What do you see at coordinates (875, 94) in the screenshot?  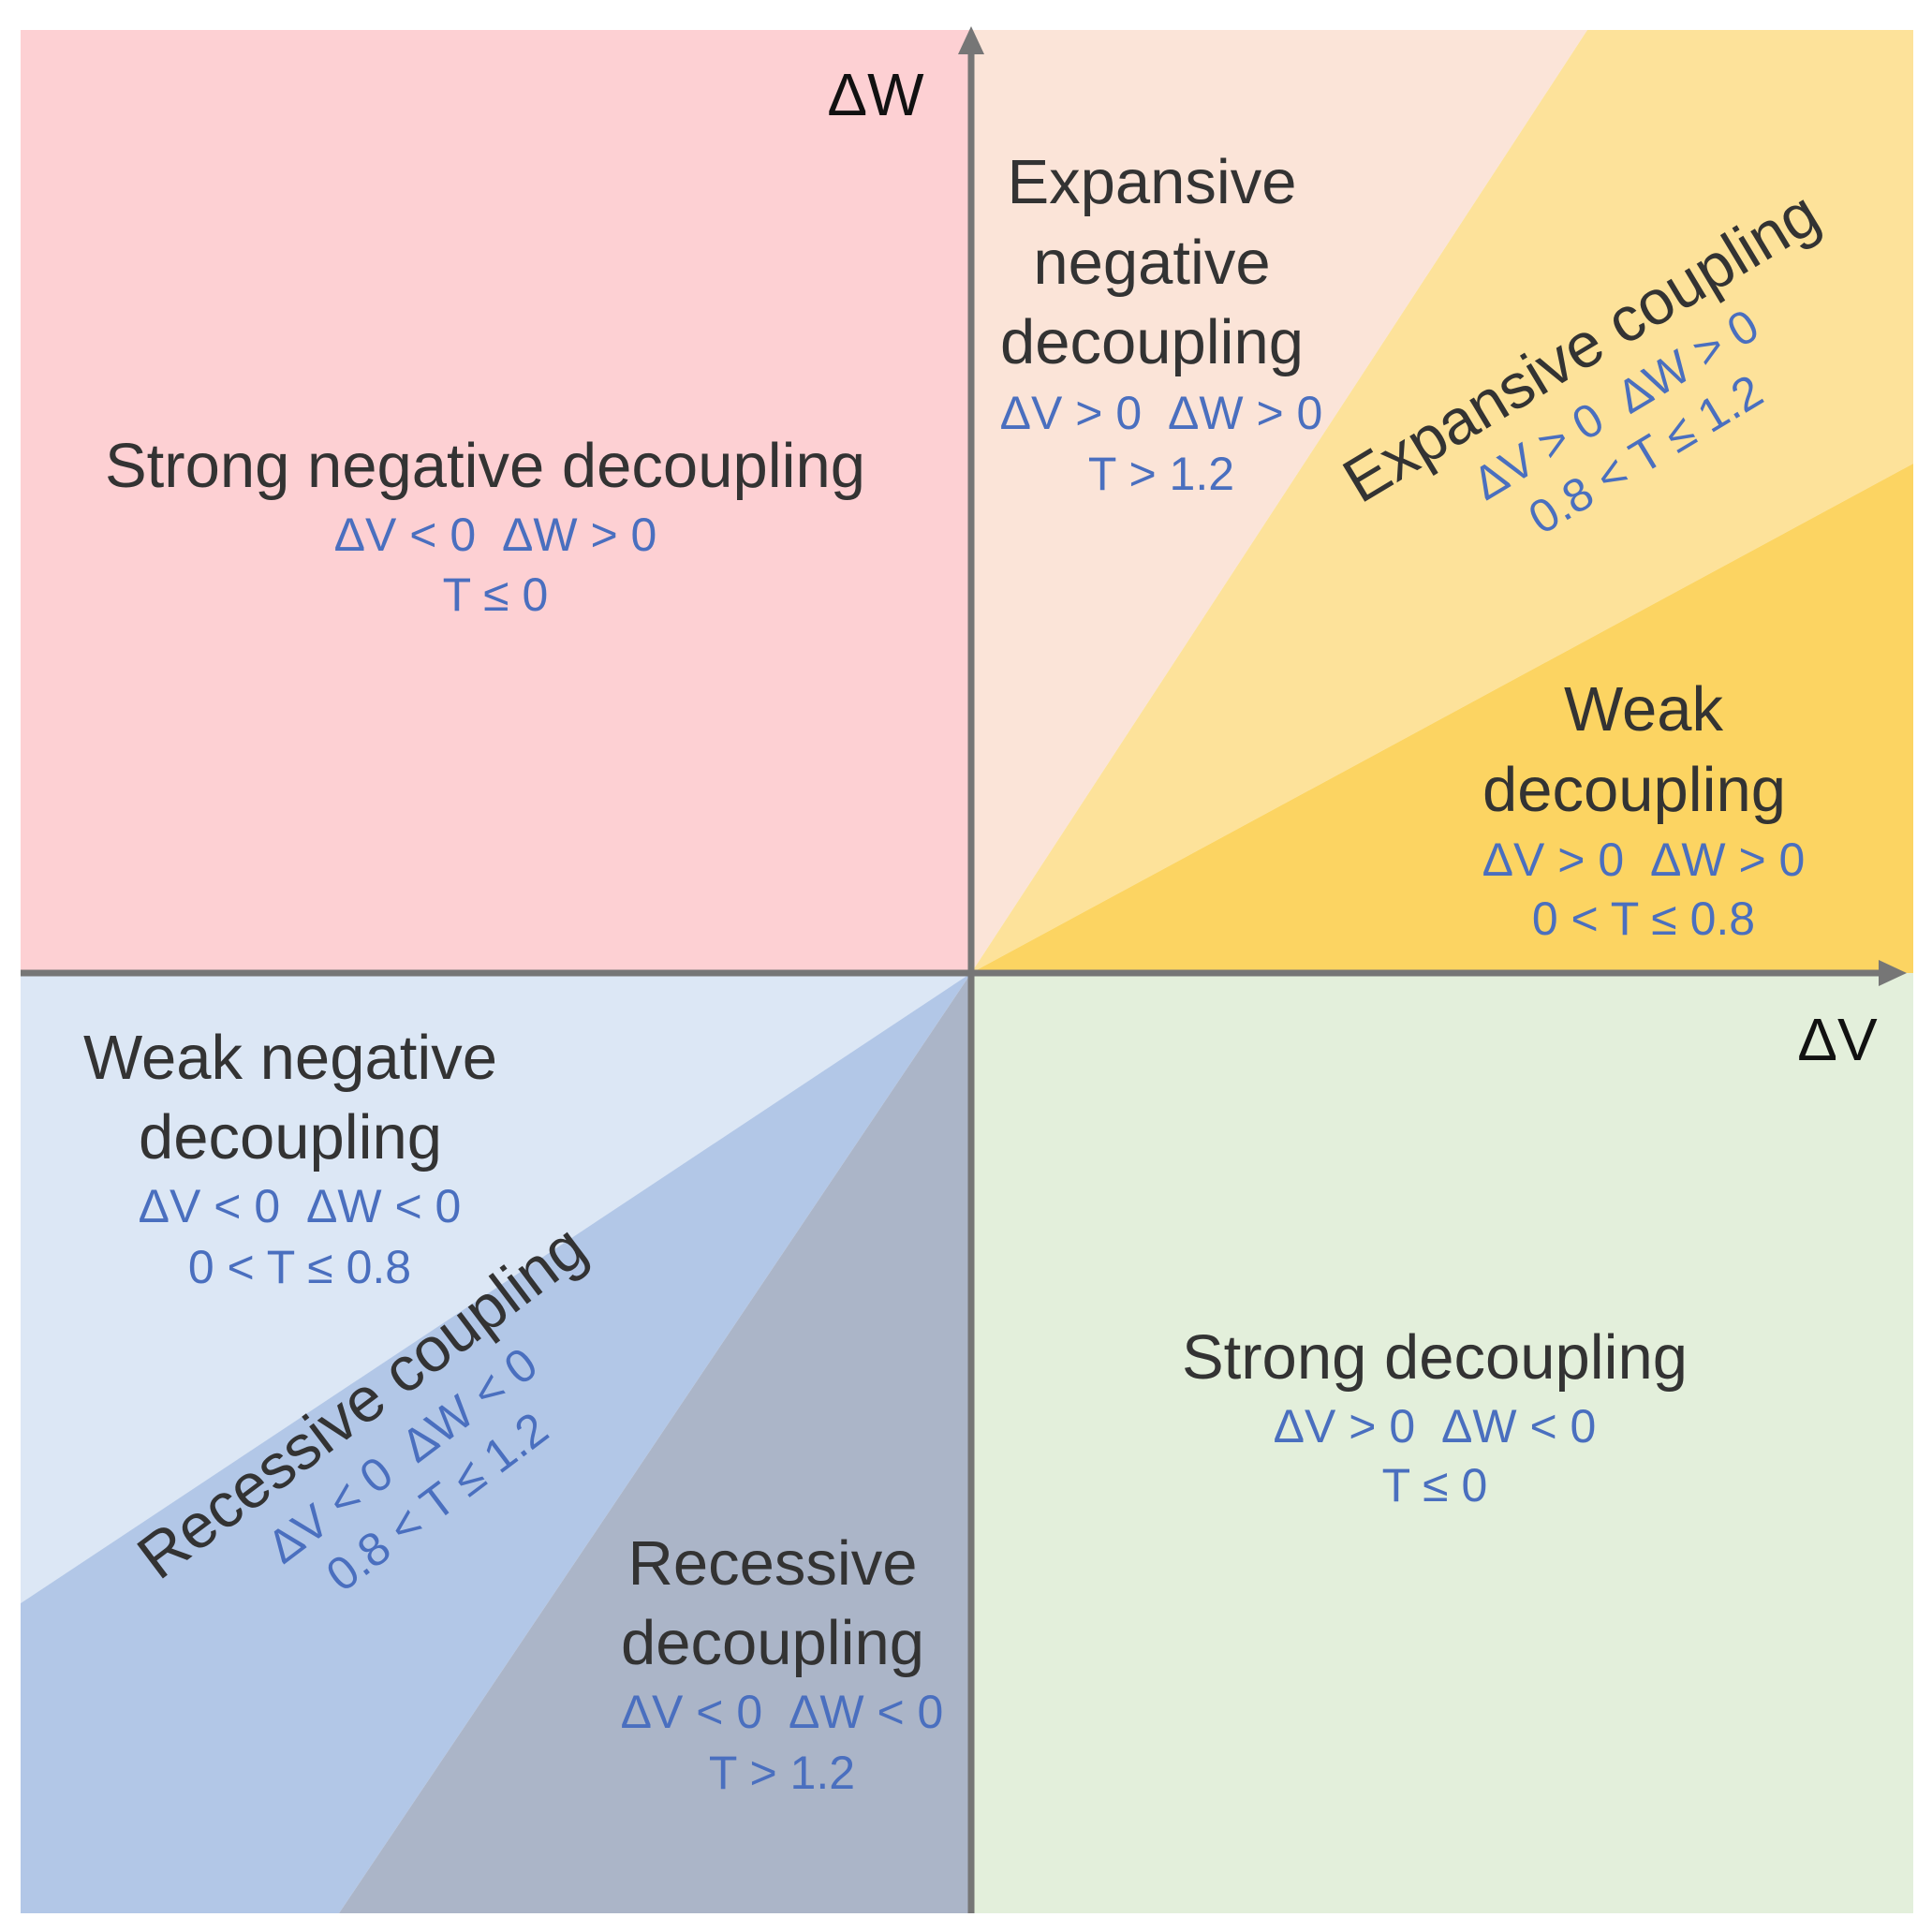 I see `y-axis-label: ΔW` at bounding box center [875, 94].